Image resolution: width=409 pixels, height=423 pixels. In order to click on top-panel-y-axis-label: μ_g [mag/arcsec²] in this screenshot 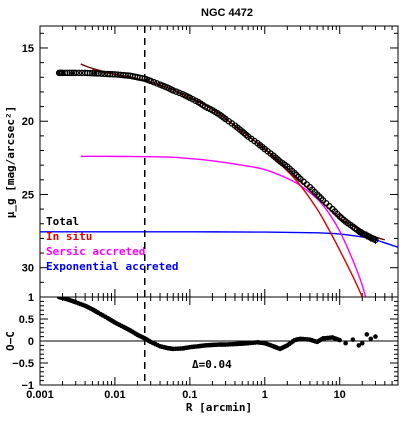, I will do `click(10, 162)`.